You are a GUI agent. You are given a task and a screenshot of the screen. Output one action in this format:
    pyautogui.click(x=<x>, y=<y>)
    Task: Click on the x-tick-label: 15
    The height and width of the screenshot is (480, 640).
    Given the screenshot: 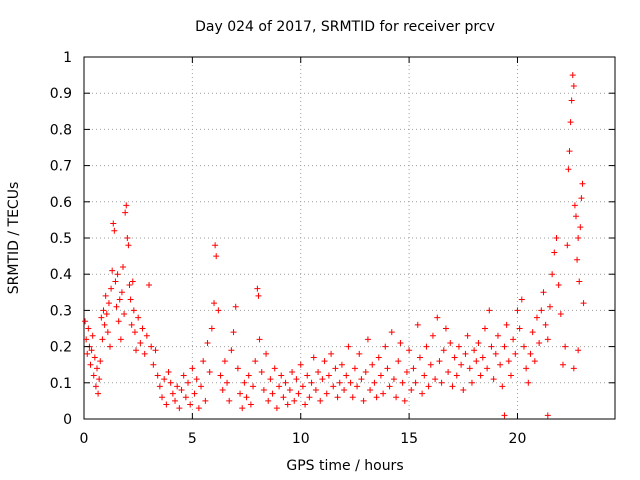 What is the action you would take?
    pyautogui.click(x=409, y=439)
    